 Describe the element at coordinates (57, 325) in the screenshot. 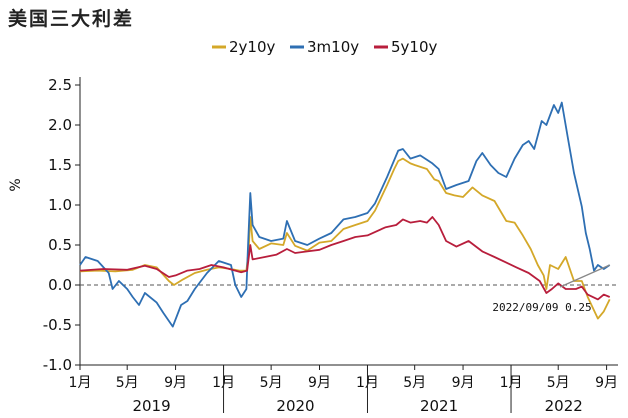

I see `y-tick-label: -0.5` at that location.